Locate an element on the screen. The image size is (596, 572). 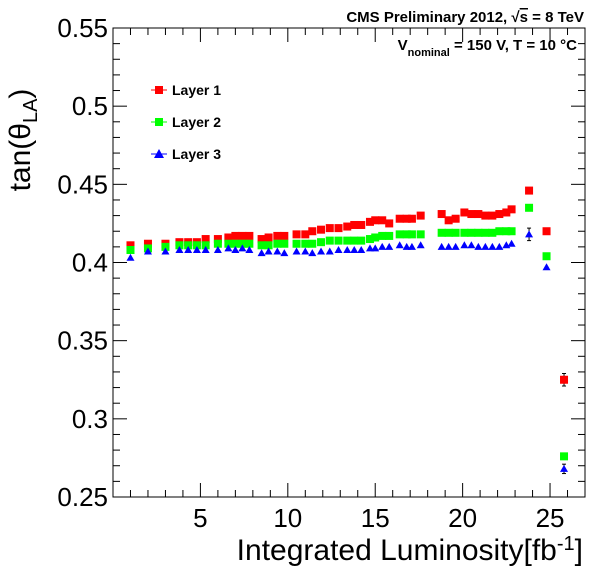
y-tick-label: 0.5 is located at coordinates (90, 106).